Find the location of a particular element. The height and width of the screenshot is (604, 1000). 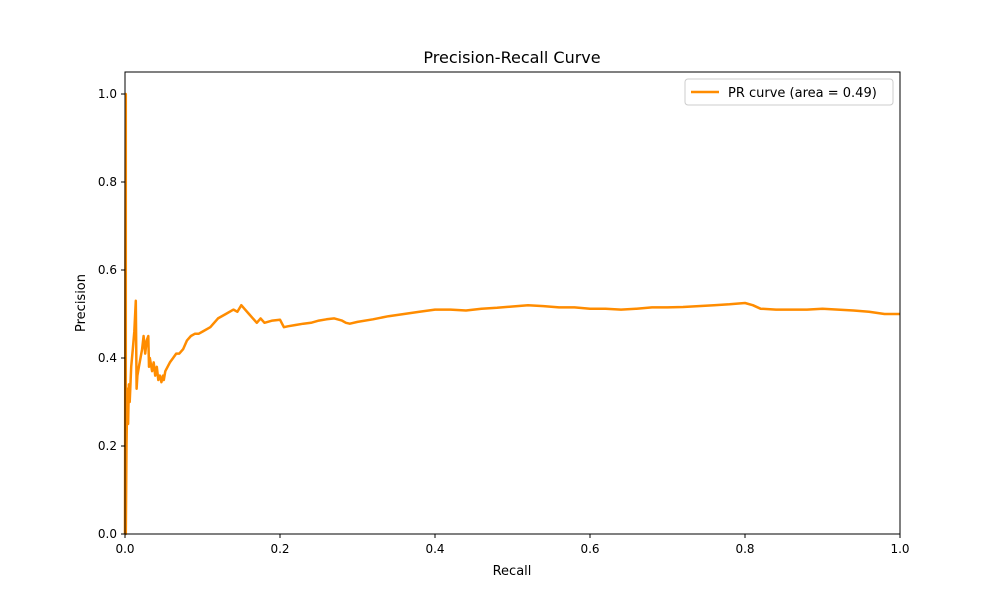

y-tick-label: 0.4 is located at coordinates (107, 358).